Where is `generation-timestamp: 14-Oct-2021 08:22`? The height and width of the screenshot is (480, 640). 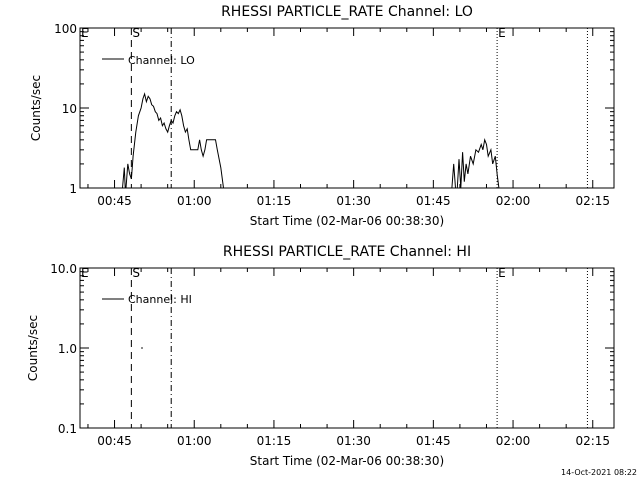 generation-timestamp: 14-Oct-2021 08:22 is located at coordinates (599, 472).